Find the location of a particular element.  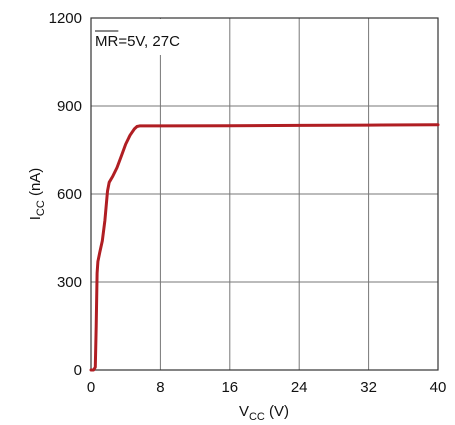

x-axis-label-main: V is located at coordinates (244, 411).